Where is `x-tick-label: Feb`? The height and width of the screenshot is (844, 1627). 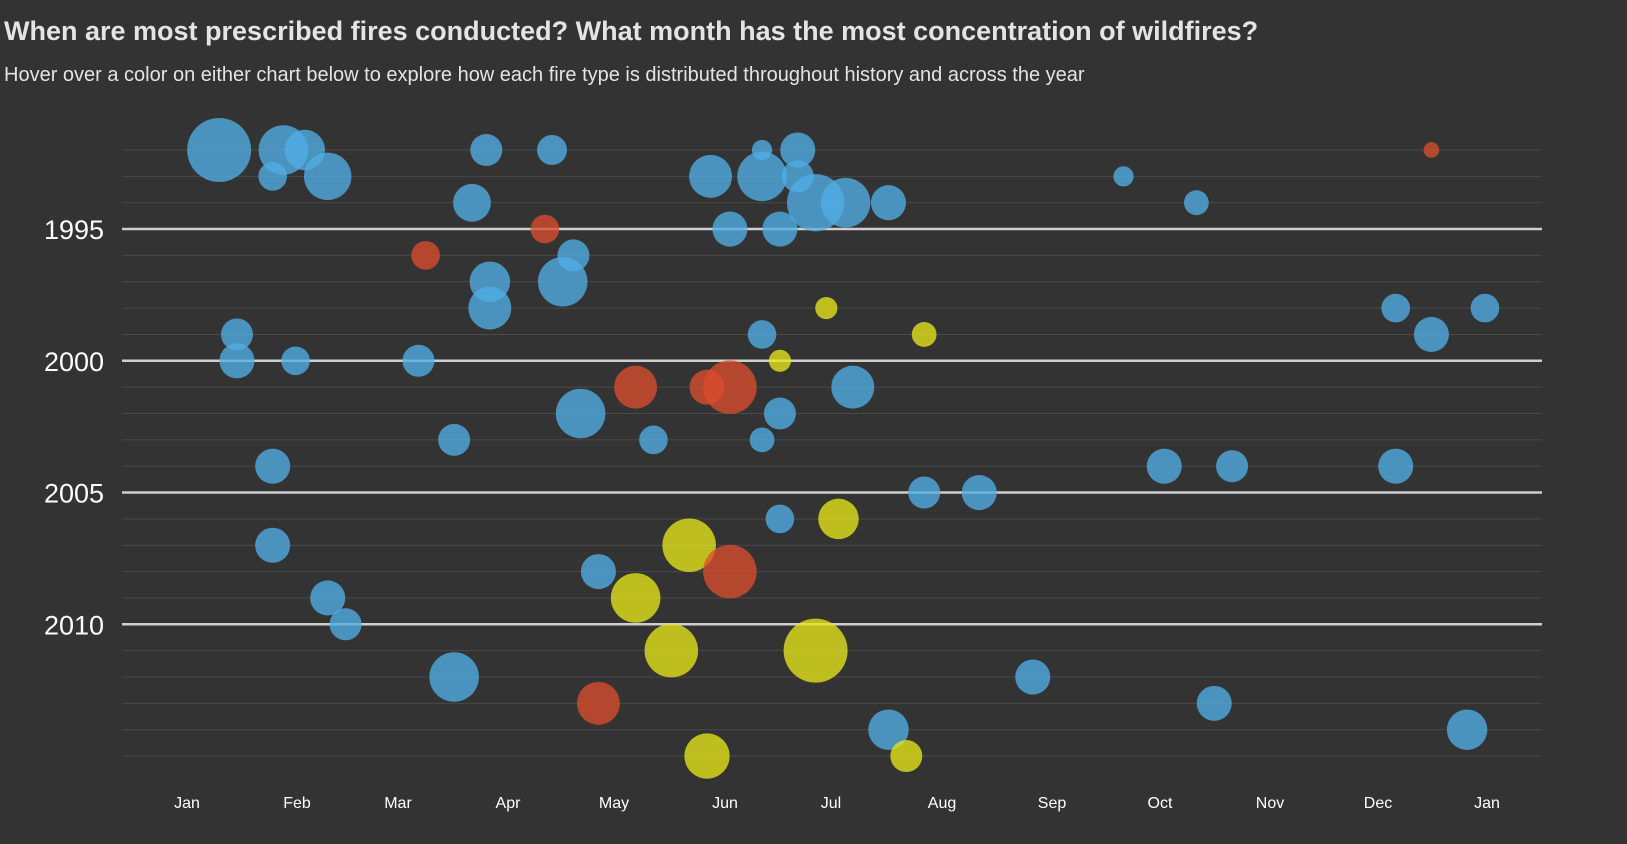 x-tick-label: Feb is located at coordinates (297, 803).